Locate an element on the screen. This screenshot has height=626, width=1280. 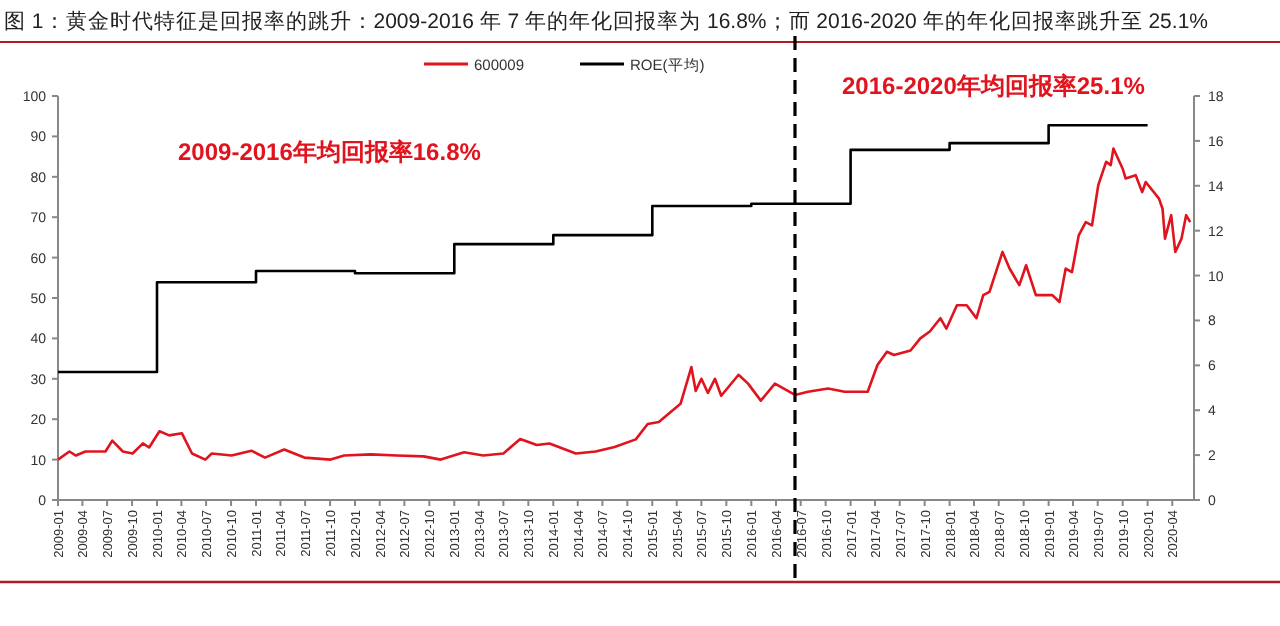
annotation: 2016-2020年均回报率25.1% is located at coordinates (994, 86).